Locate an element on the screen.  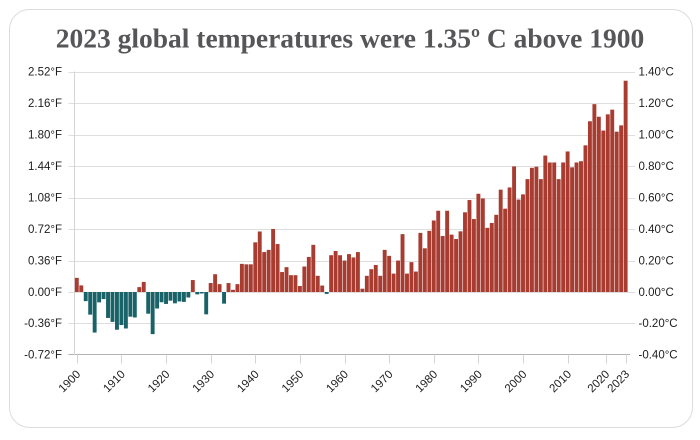
svg-text: 1.00°C is located at coordinates (656, 136).